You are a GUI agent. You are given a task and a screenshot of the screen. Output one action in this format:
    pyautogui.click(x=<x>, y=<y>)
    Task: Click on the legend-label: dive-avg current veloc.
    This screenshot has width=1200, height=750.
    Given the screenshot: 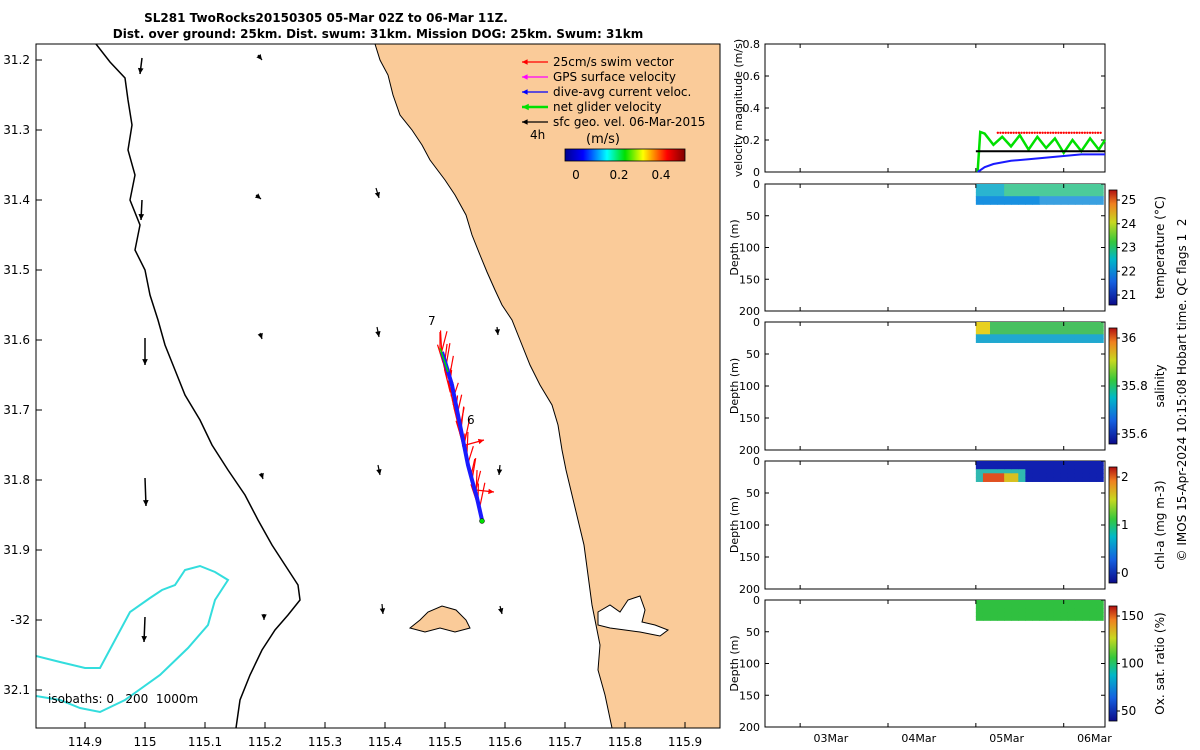 What is the action you would take?
    pyautogui.click(x=622, y=92)
    